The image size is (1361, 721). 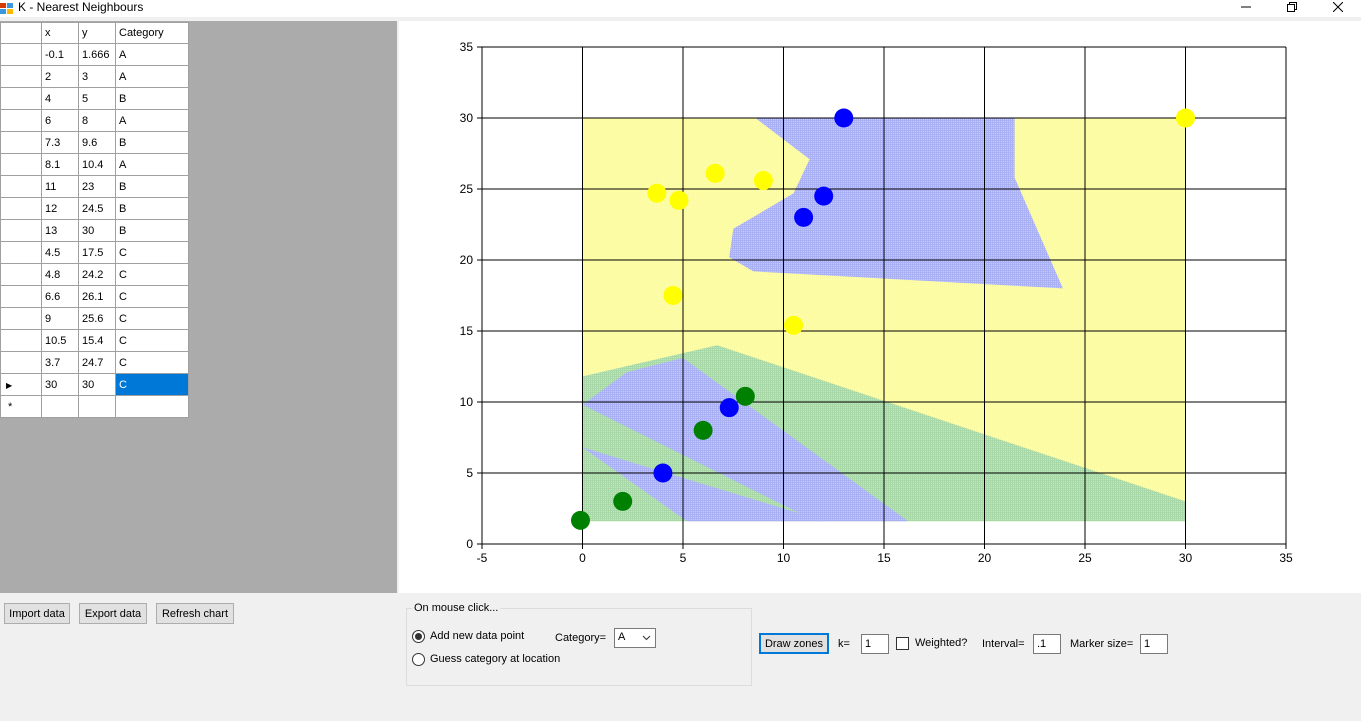 What do you see at coordinates (97, 98) in the screenshot?
I see `cell-y: 5` at bounding box center [97, 98].